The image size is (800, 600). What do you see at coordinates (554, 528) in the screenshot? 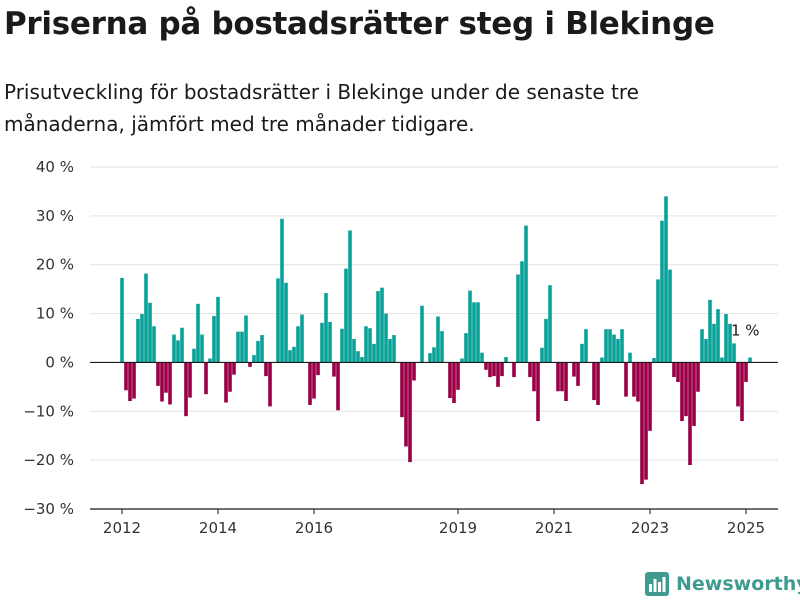
I see `x-tick-label: 2021` at bounding box center [554, 528].